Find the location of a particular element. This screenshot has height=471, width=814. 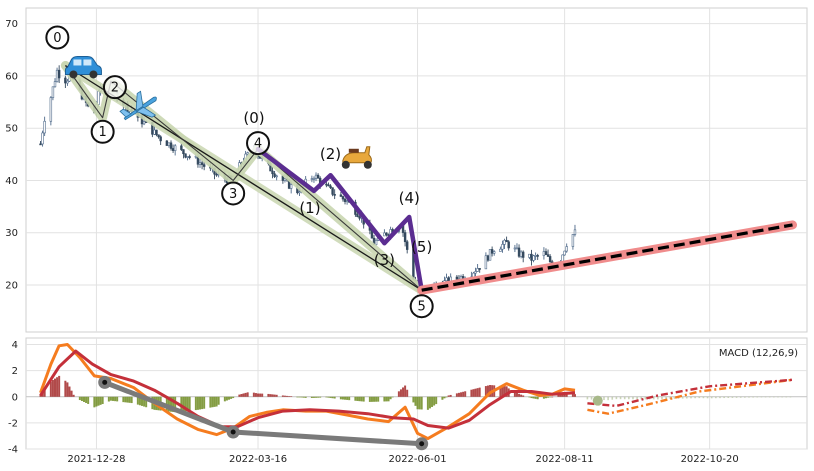

wave-marker-label: 4 is located at coordinates (258, 144).